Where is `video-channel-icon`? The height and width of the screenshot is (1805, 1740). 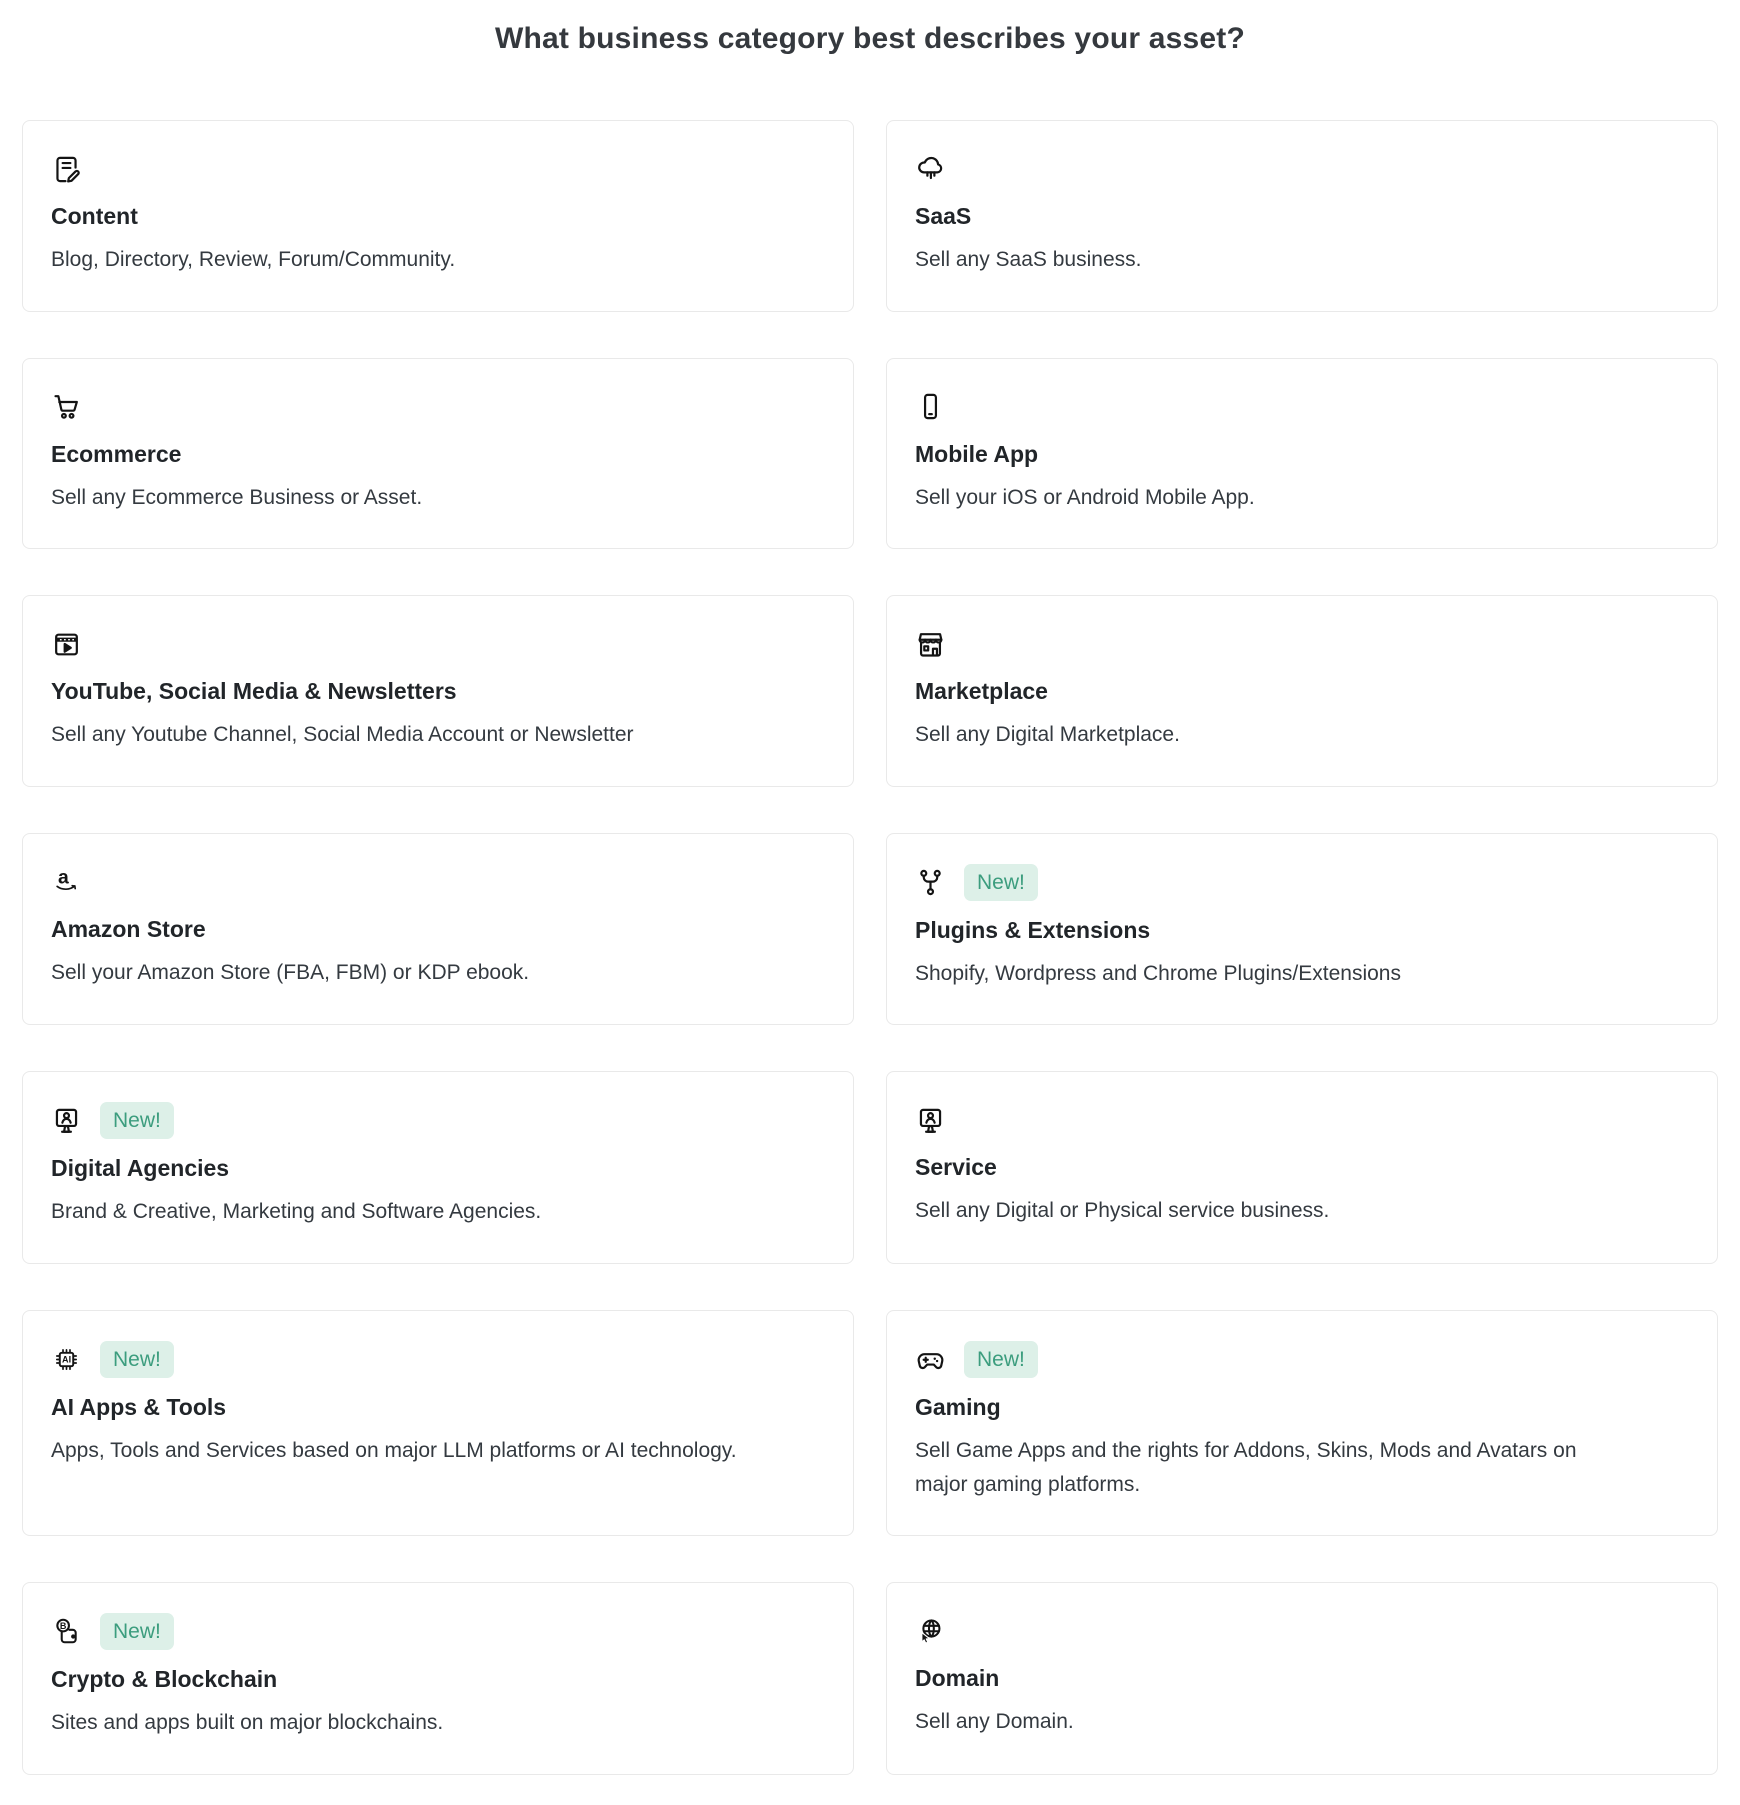 video-channel-icon is located at coordinates (66, 644).